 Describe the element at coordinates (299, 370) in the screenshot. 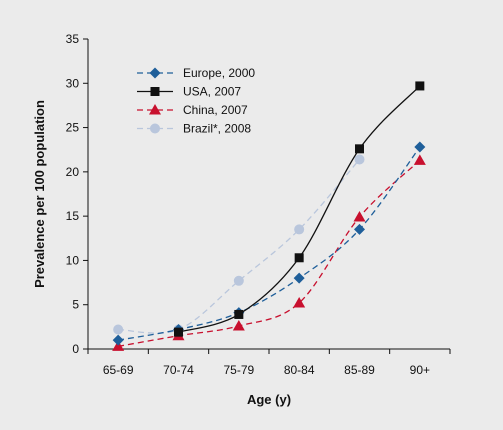

I see `x-tick-label: 80-84` at that location.